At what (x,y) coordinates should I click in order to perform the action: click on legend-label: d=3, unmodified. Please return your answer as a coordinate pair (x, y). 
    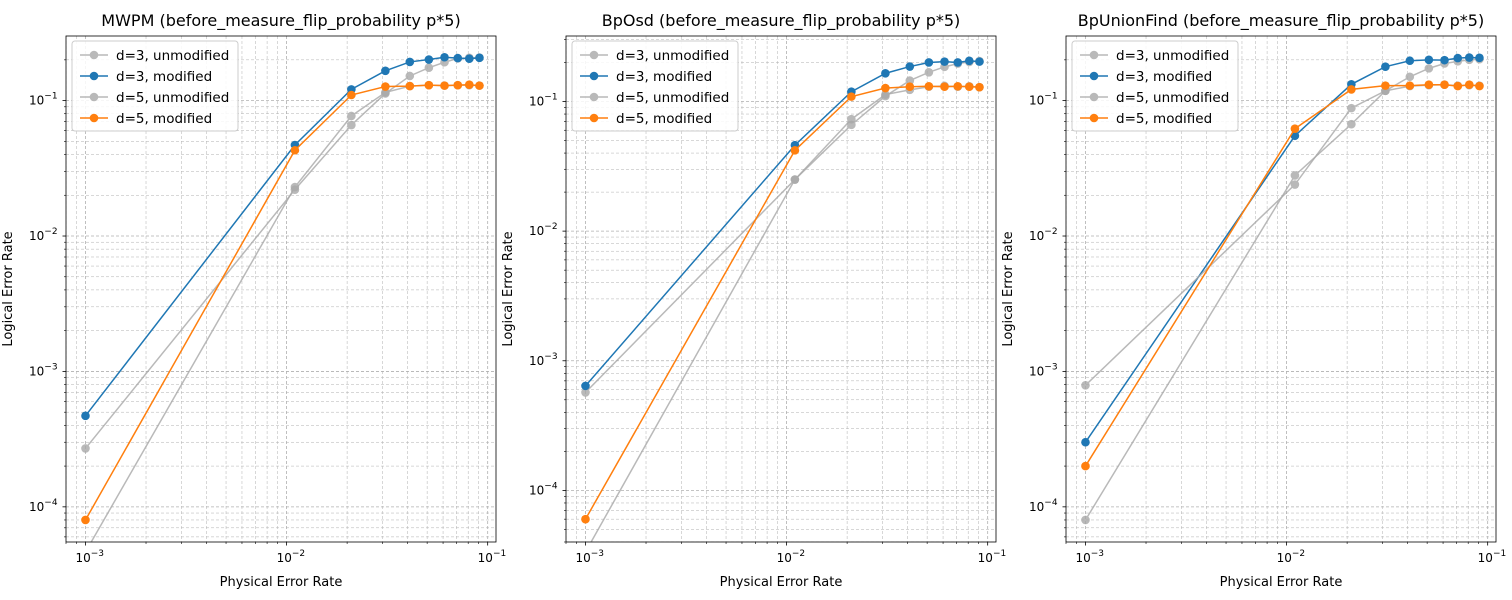
    Looking at the image, I should click on (672, 56).